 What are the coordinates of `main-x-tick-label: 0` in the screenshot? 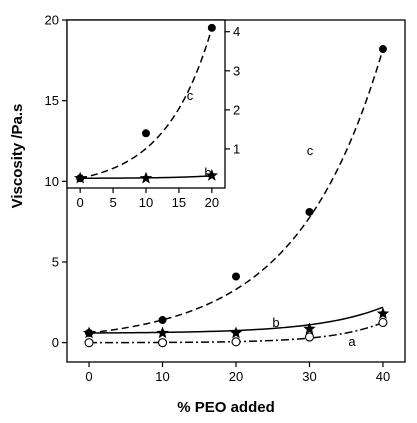 It's located at (88, 376).